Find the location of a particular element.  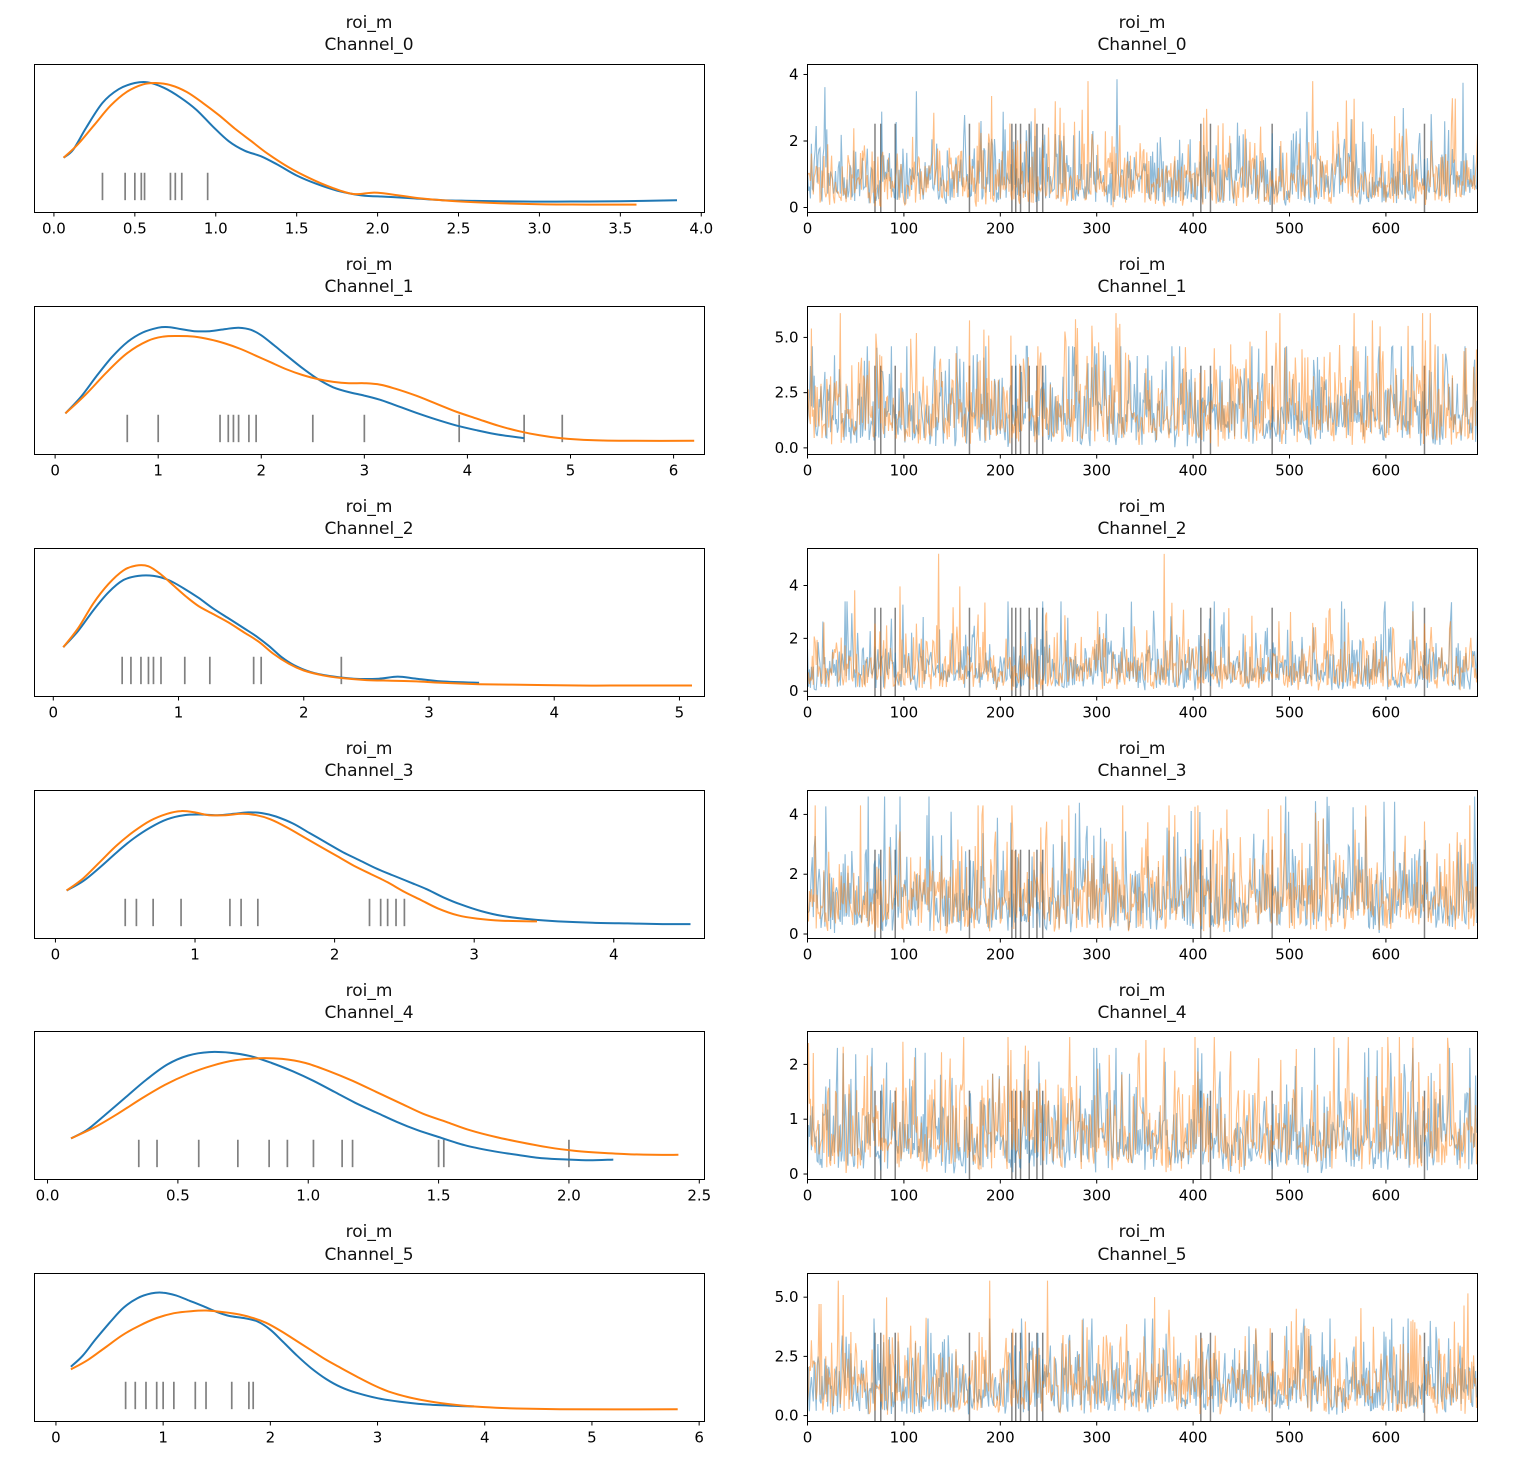

x-tick-label: 5 is located at coordinates (680, 712).